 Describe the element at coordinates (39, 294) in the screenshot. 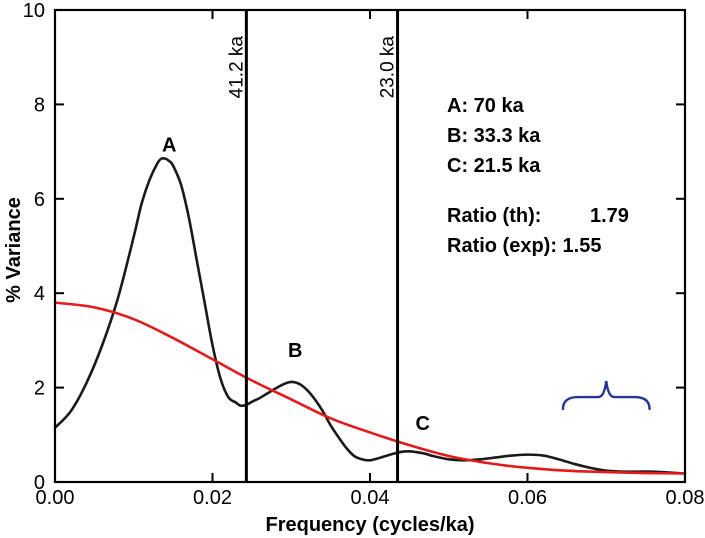

I see `y-tick-label: 4` at that location.